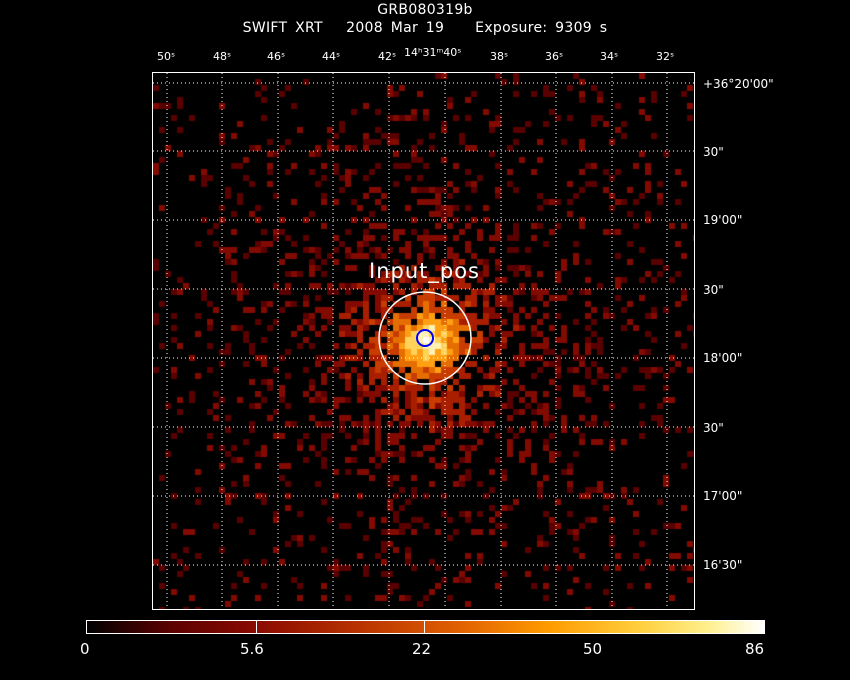 This screenshot has height=680, width=850. Describe the element at coordinates (422, 649) in the screenshot. I see `colorbar-label: 22` at that location.